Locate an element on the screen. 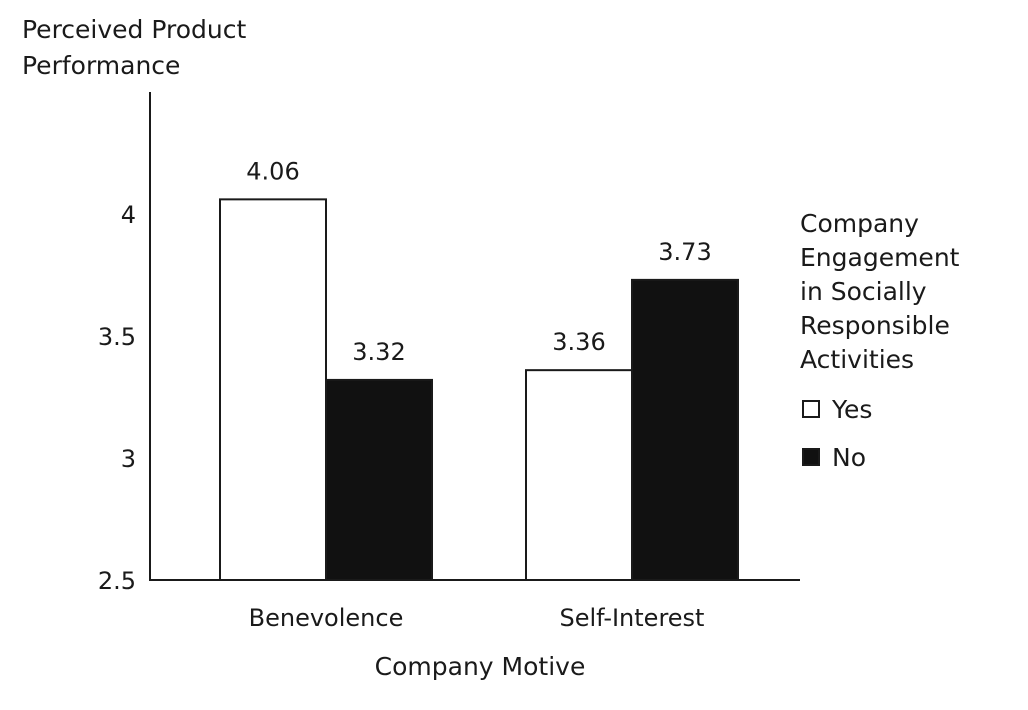 The height and width of the screenshot is (710, 1028). legend-item-yes: Yes is located at coordinates (837, 409).